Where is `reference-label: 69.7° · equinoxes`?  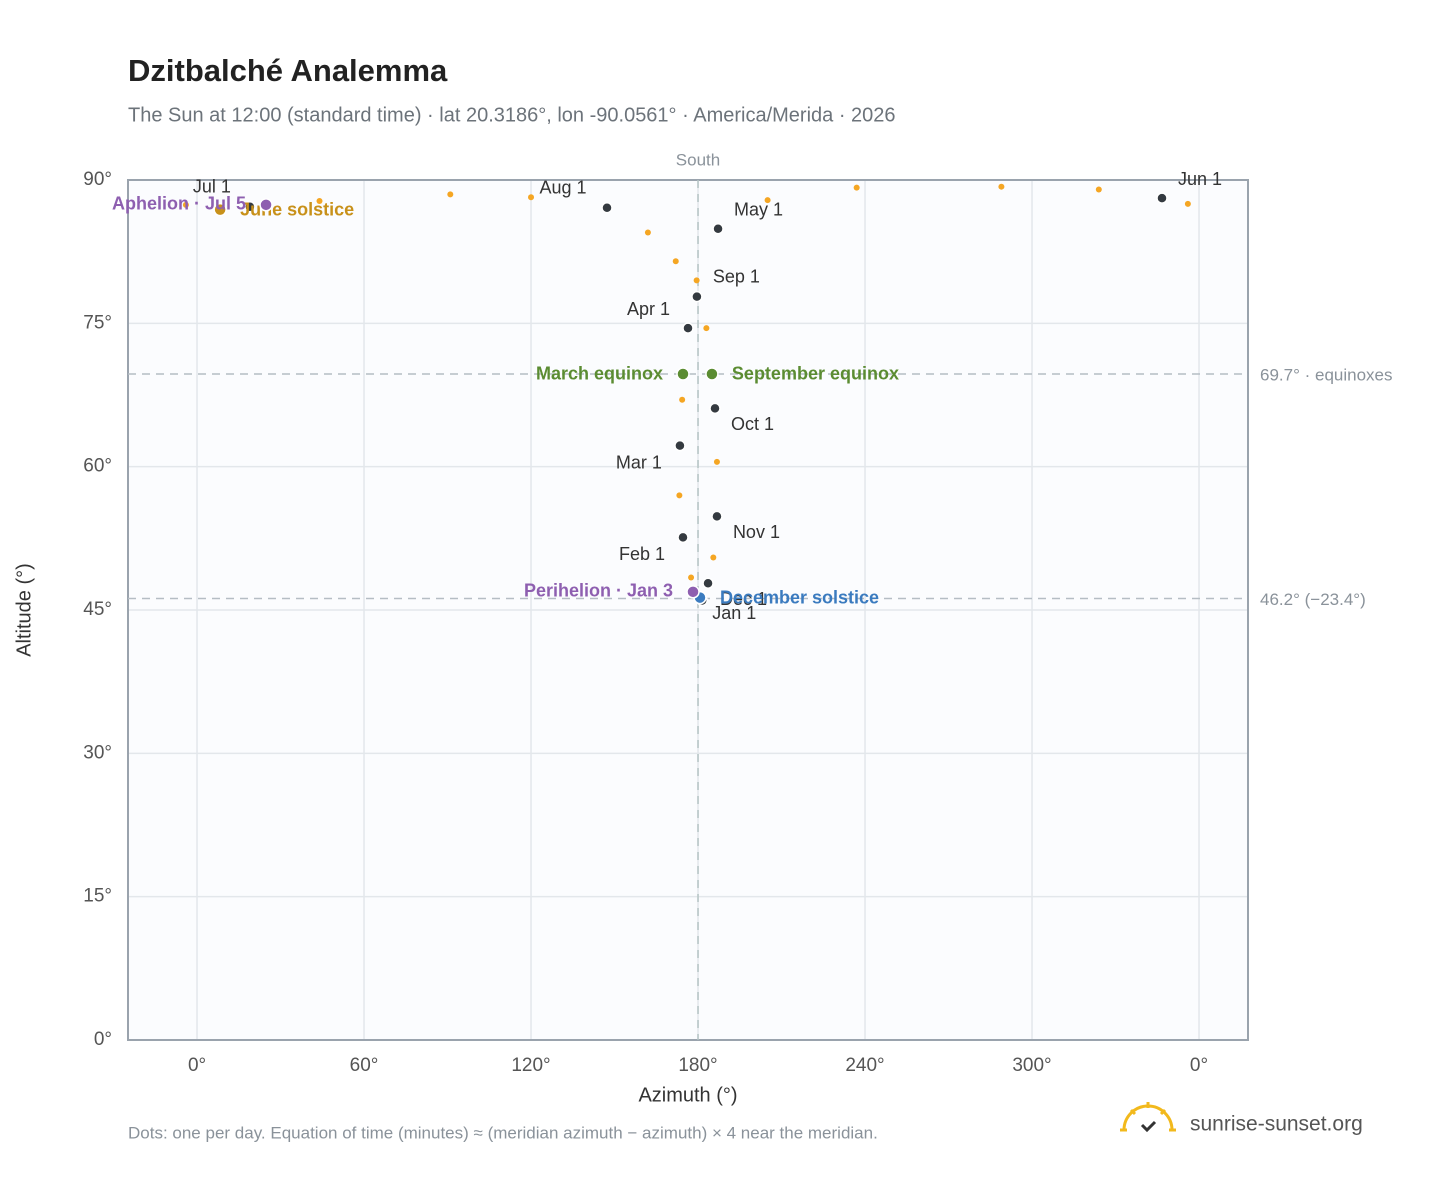
reference-label: 69.7° · equinoxes is located at coordinates (1326, 374).